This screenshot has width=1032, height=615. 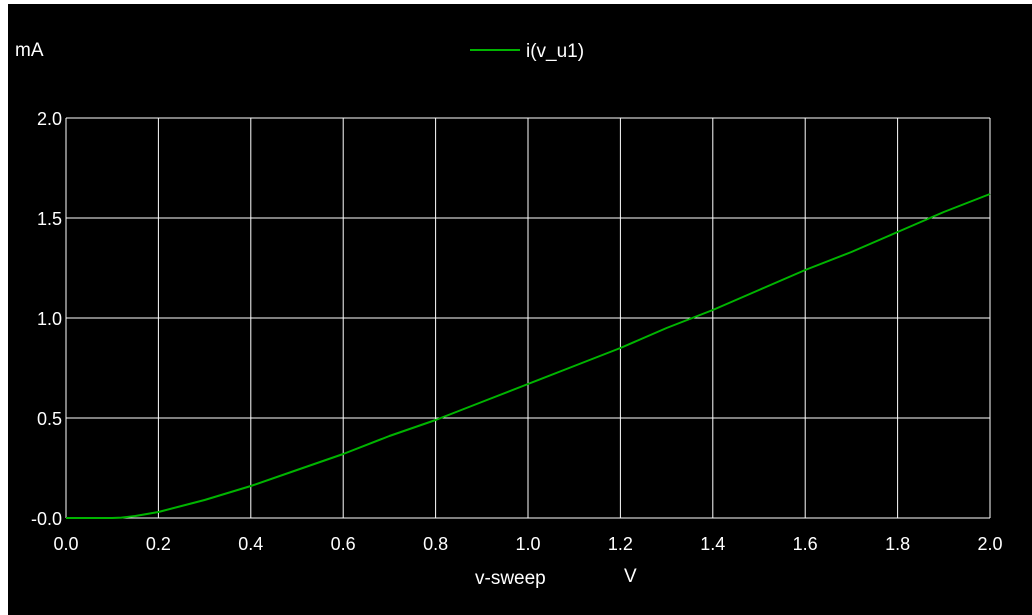 What do you see at coordinates (250, 544) in the screenshot?
I see `x-tick-label-2: 0.4` at bounding box center [250, 544].